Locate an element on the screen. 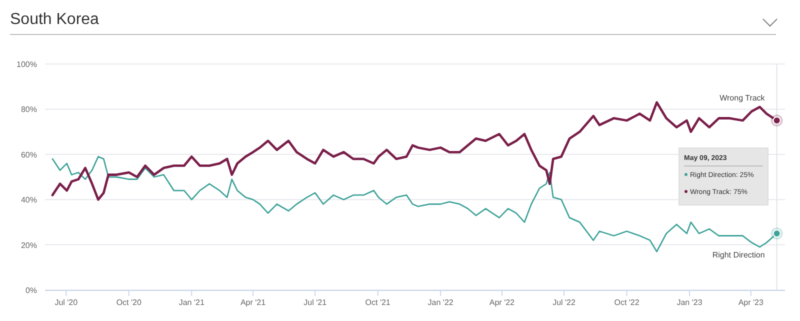 The width and height of the screenshot is (800, 321). y-tick-label: 60% is located at coordinates (28, 155).